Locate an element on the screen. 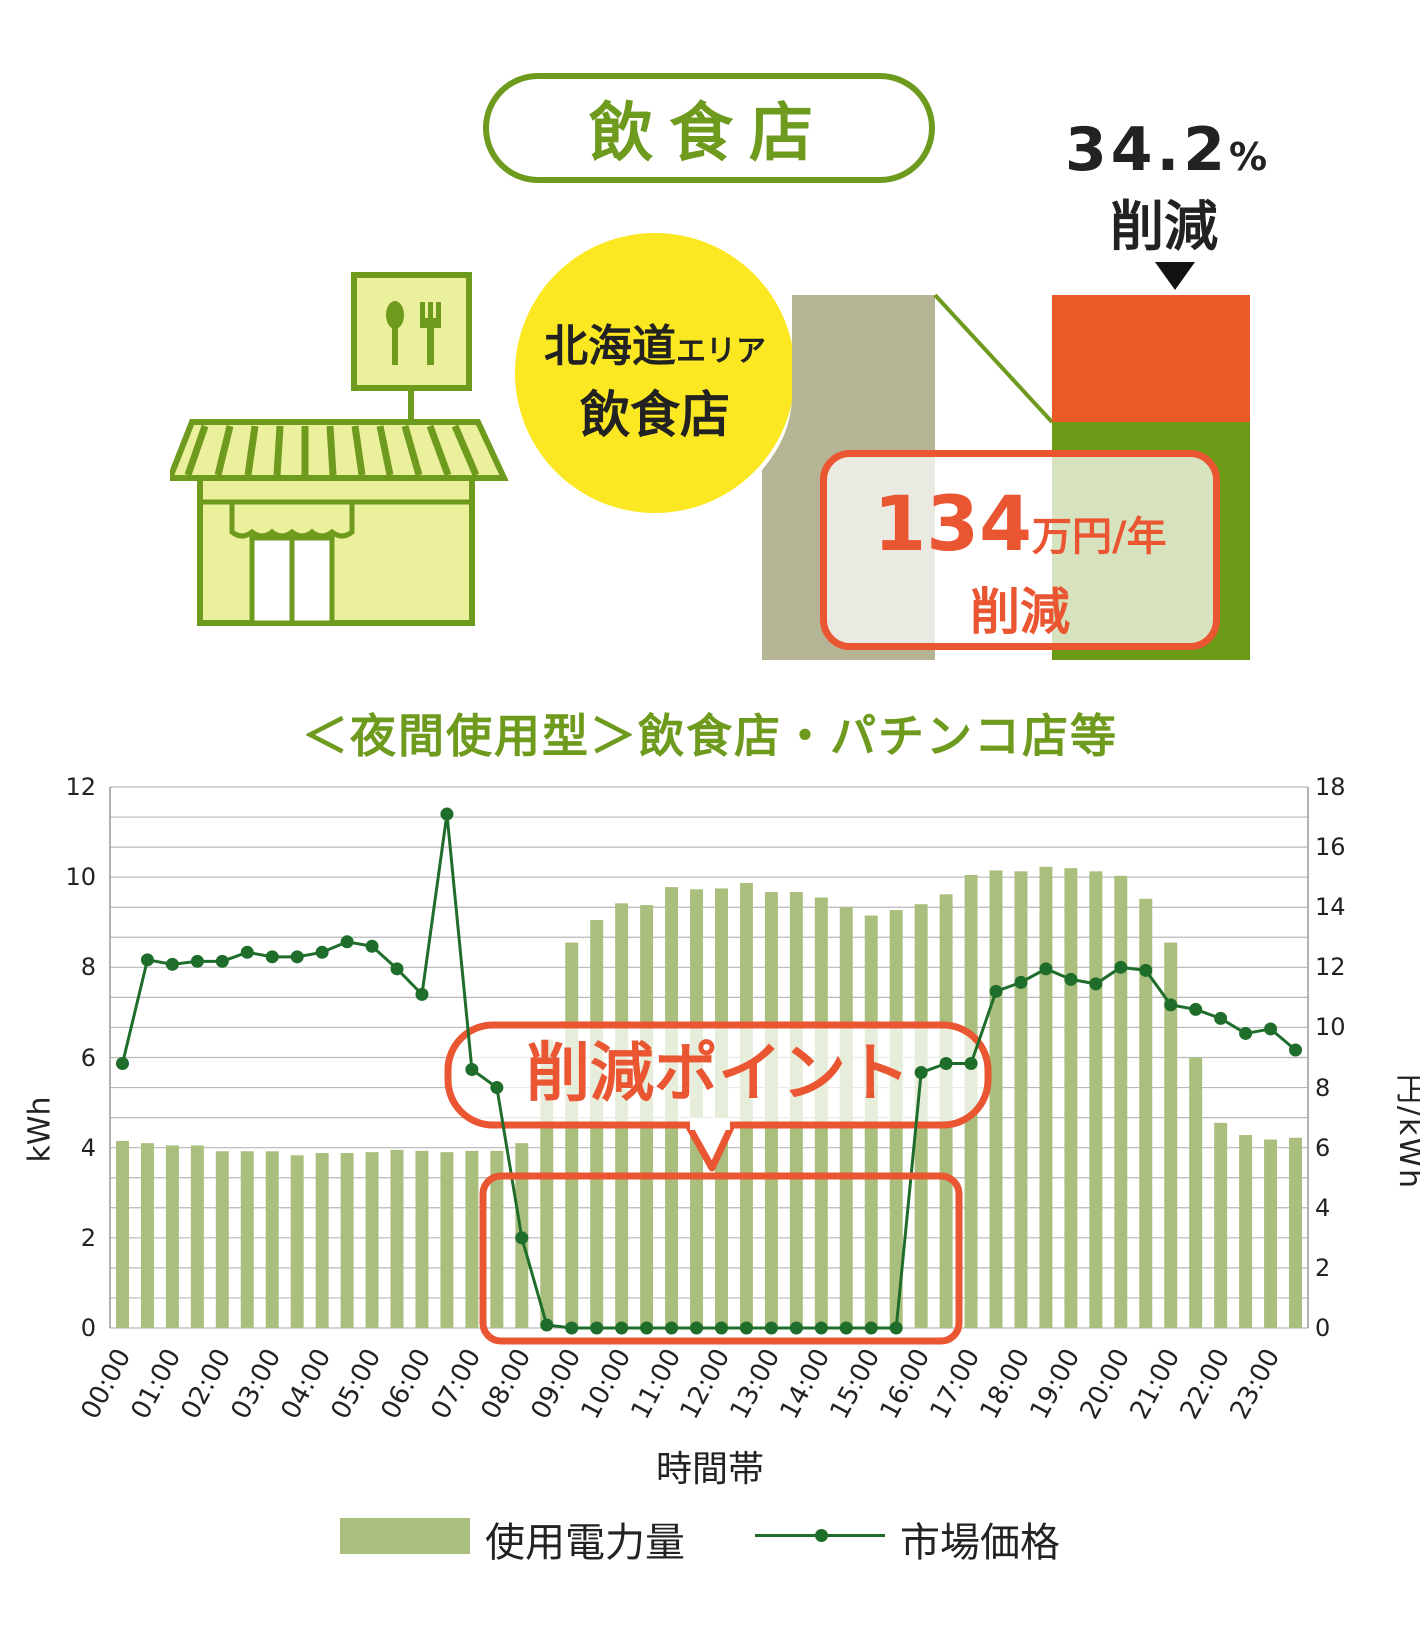 The height and width of the screenshot is (1641, 1420). savings-label: 削減 is located at coordinates (1020, 612).